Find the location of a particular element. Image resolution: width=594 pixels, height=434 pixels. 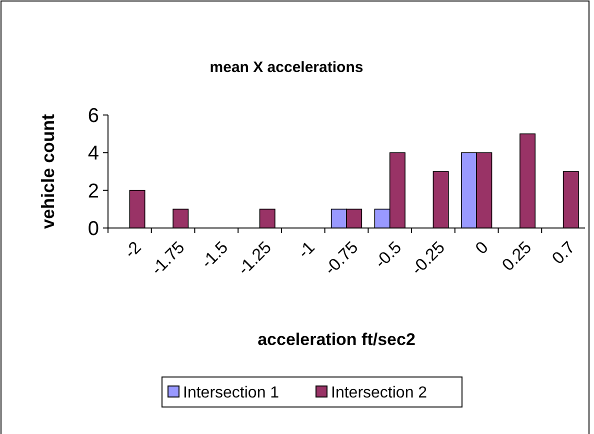

y-tick-label: 0 is located at coordinates (93, 229).